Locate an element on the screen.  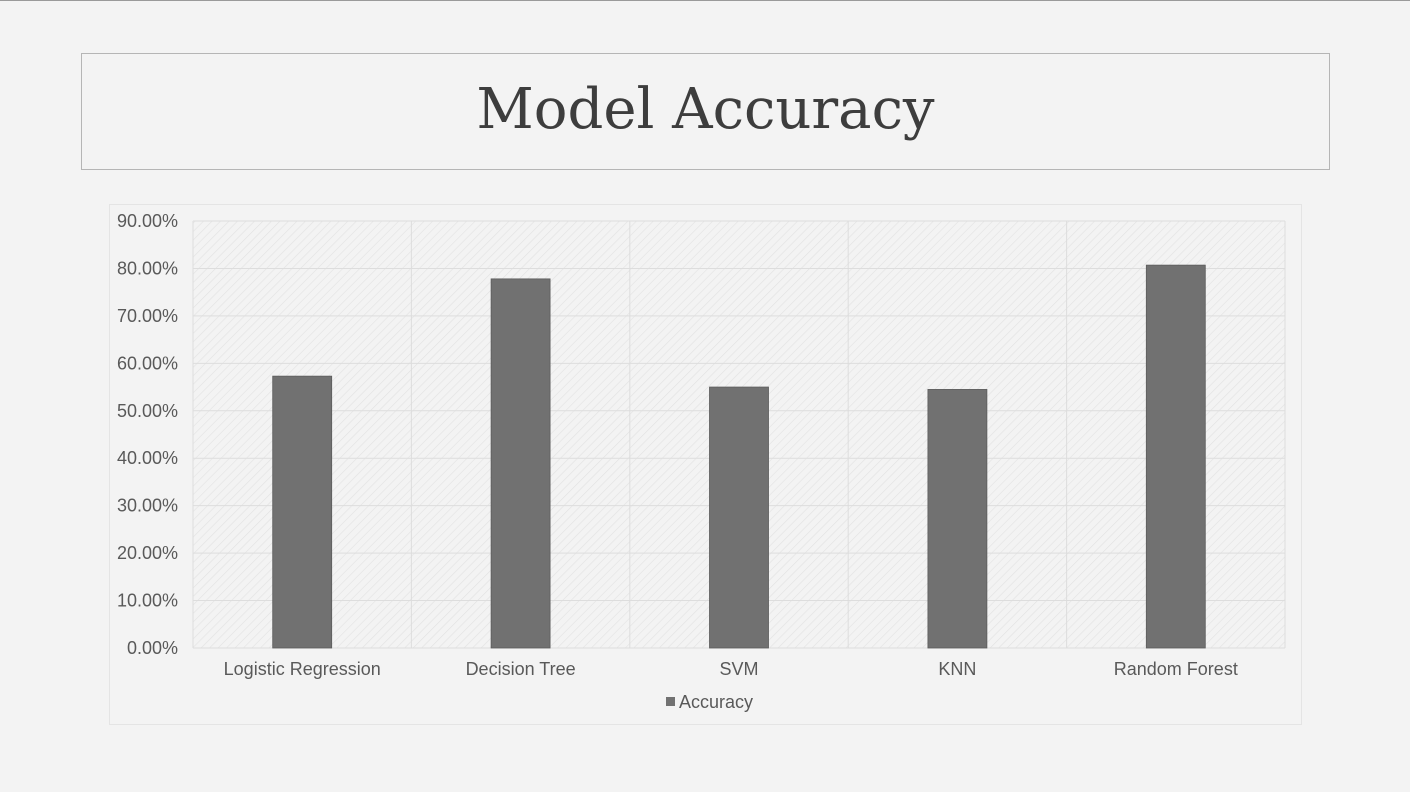
y-tick-label: 70.00% is located at coordinates (147, 316).